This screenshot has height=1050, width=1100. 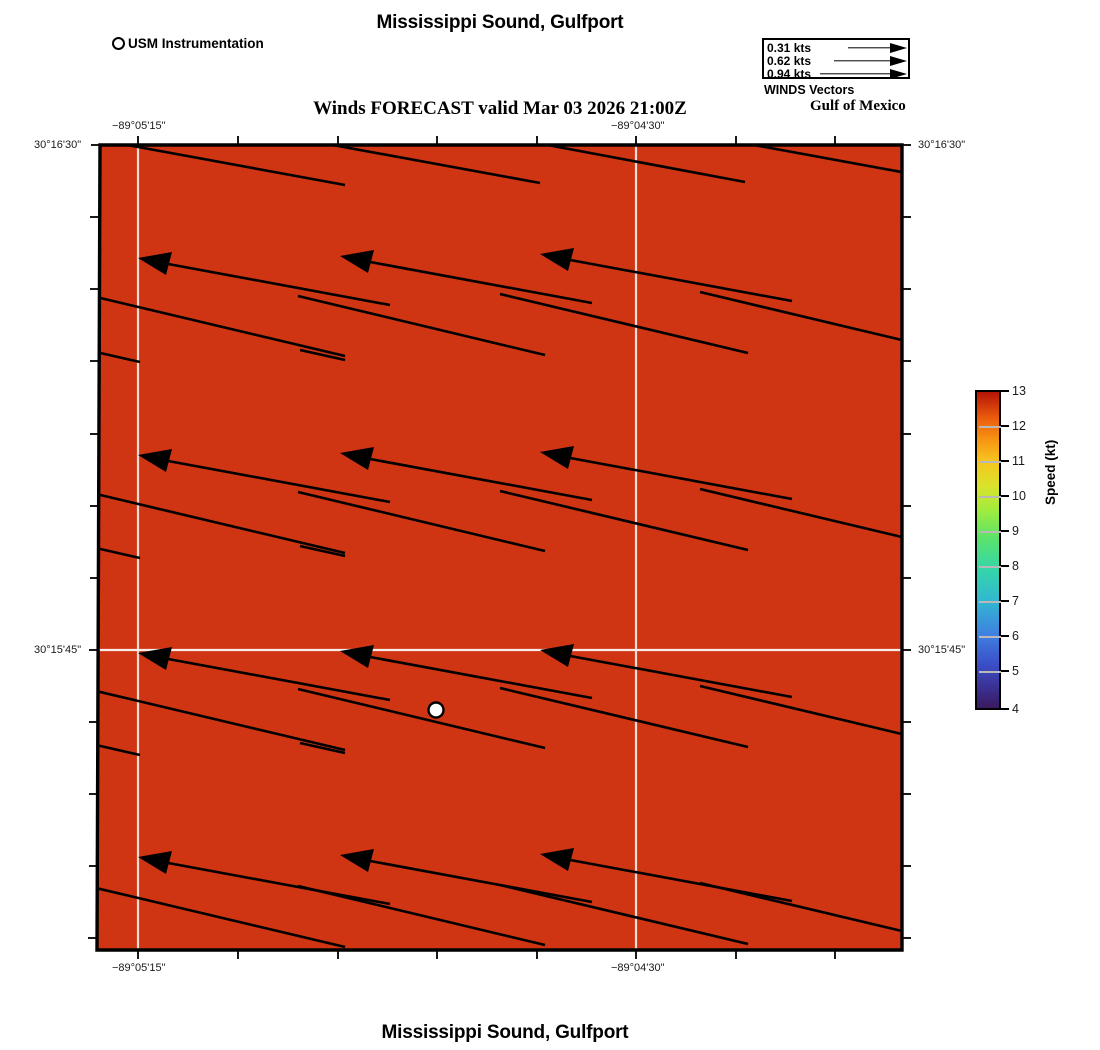 What do you see at coordinates (94, 541) in the screenshot?
I see `axis-ticks-left` at bounding box center [94, 541].